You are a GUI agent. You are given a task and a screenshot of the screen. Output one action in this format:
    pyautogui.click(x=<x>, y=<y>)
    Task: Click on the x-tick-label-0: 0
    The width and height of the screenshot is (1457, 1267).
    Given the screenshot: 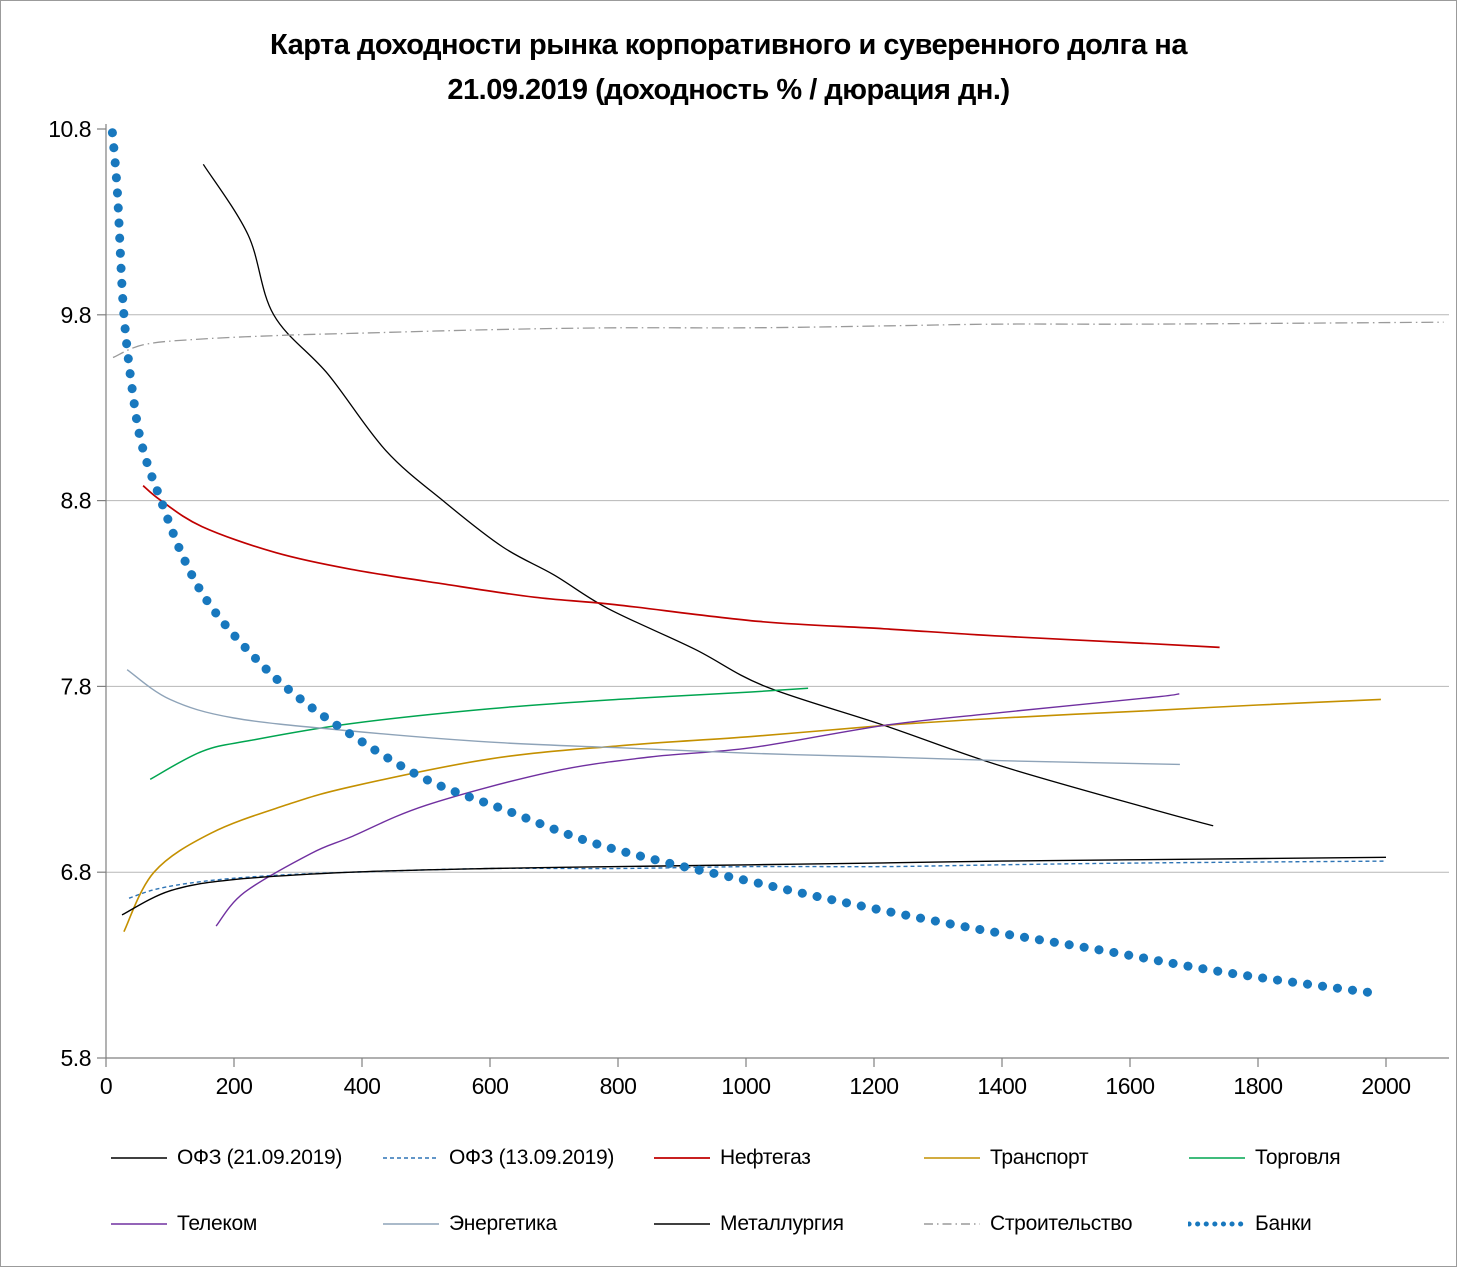 What is the action you would take?
    pyautogui.click(x=106, y=1086)
    